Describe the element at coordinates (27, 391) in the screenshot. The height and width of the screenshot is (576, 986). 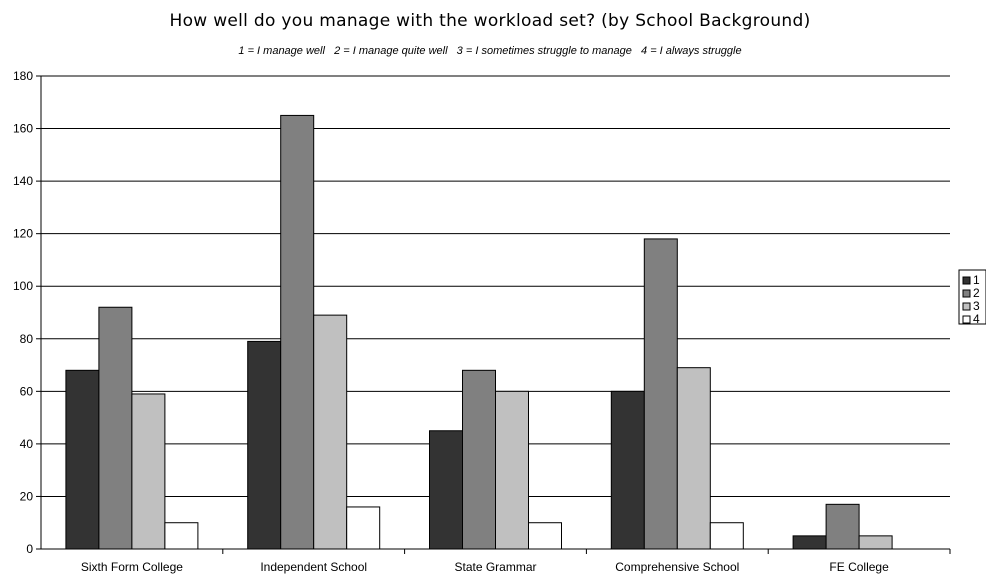
I see `y-tick-label: 60` at that location.